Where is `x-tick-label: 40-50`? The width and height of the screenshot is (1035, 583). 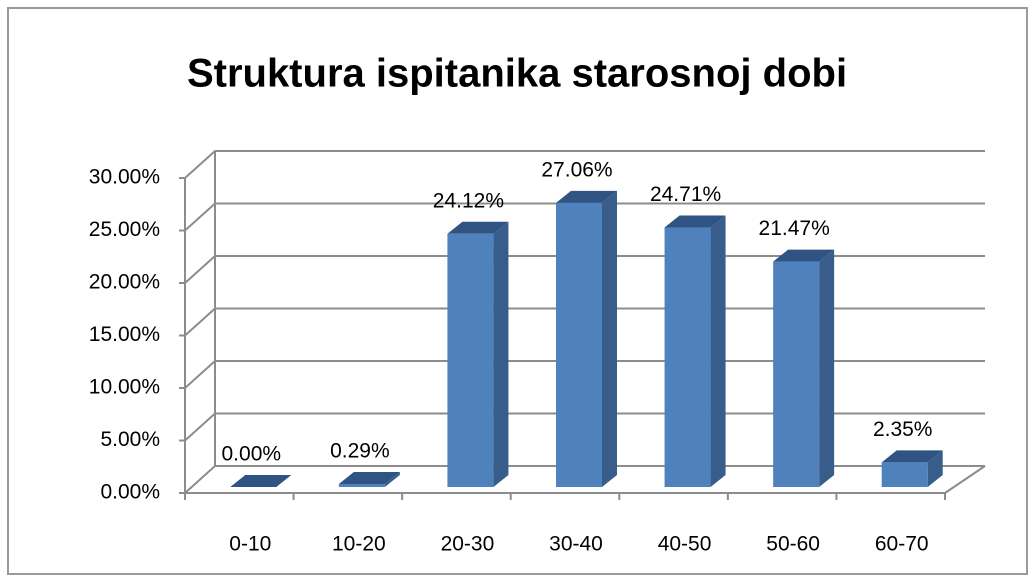
x-tick-label: 40-50 is located at coordinates (685, 544).